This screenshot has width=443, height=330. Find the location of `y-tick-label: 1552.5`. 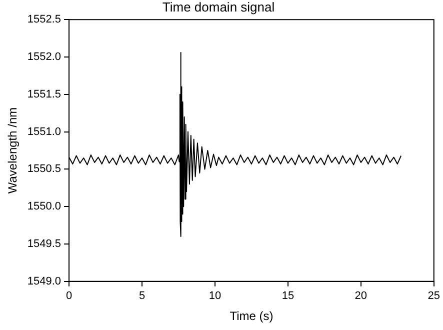

y-tick-label: 1552.5 is located at coordinates (44, 20).